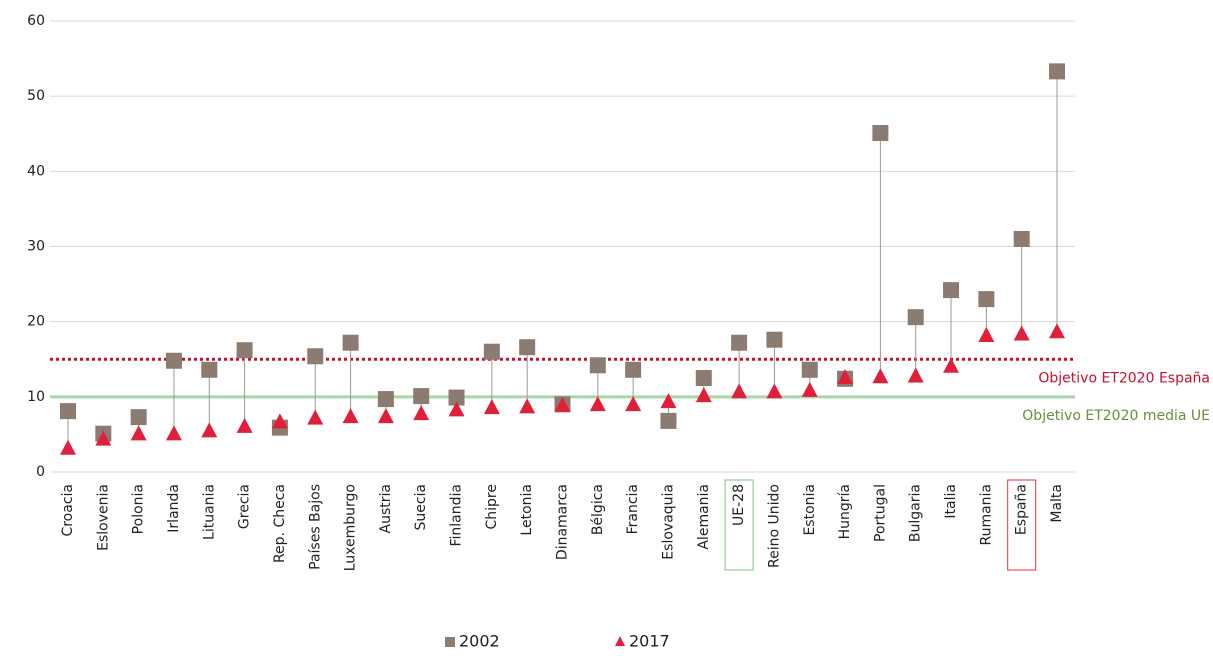 The image size is (1213, 656). What do you see at coordinates (386, 508) in the screenshot?
I see `x-tick-label: Austria` at bounding box center [386, 508].